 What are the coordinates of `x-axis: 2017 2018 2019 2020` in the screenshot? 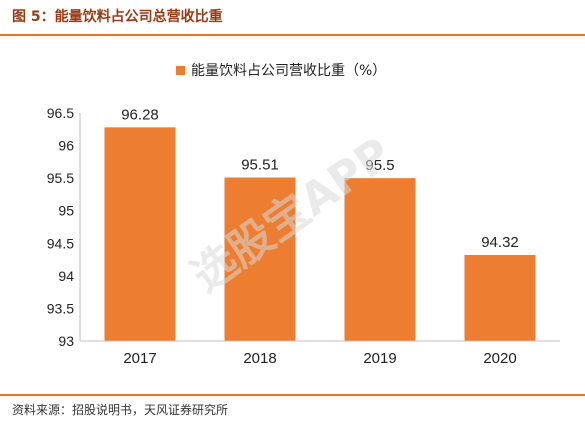 It's located at (320, 353).